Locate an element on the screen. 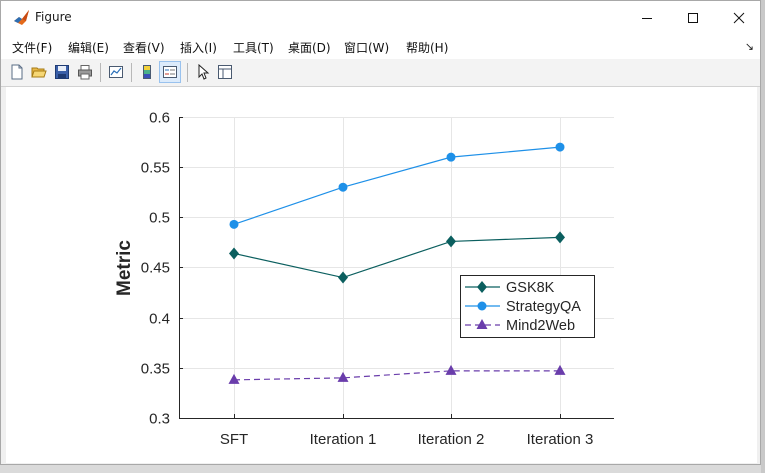 The width and height of the screenshot is (765, 473). menu-insert: 插入(I) is located at coordinates (198, 48).